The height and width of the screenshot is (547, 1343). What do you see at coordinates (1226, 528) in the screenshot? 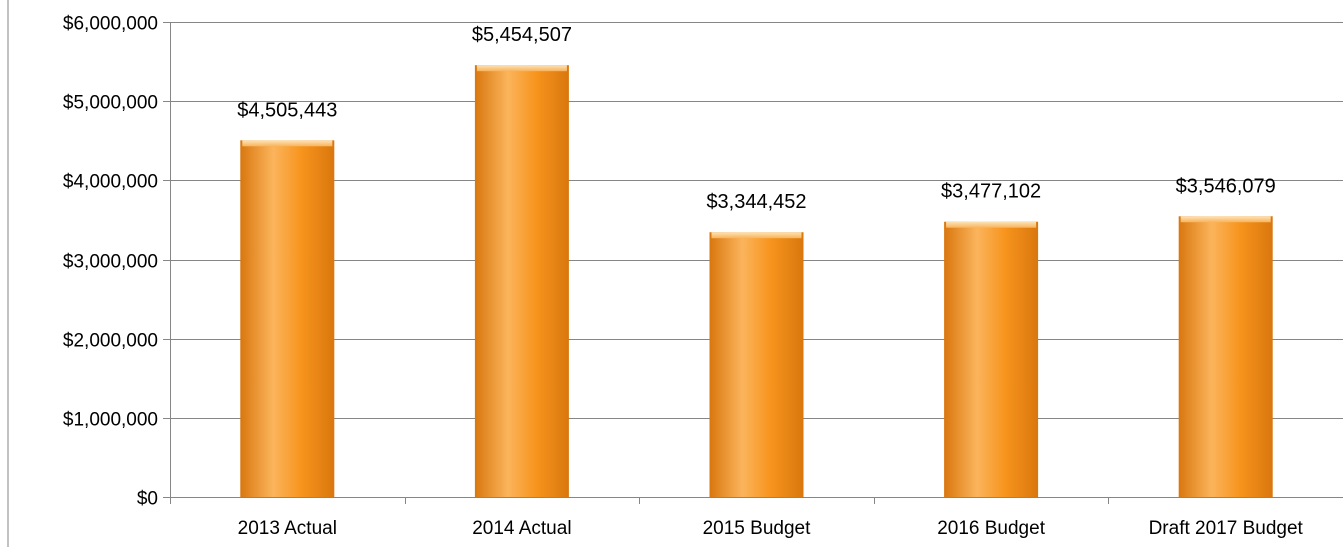
I see `x-tick-label: Draft 2017 Budget` at bounding box center [1226, 528].